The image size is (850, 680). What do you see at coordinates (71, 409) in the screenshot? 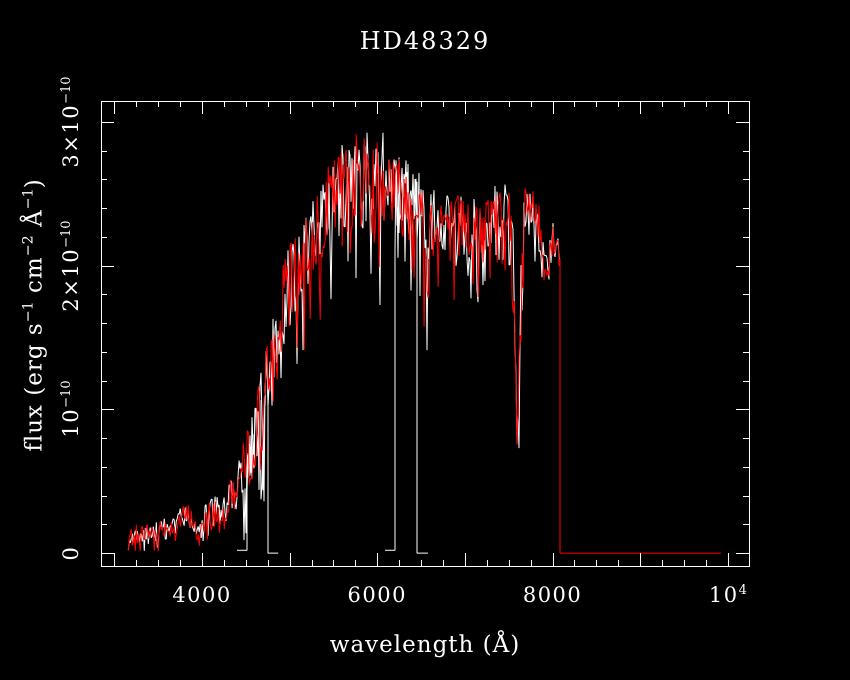
I see `y-tick-label-1e-10: 10−10` at bounding box center [71, 409].